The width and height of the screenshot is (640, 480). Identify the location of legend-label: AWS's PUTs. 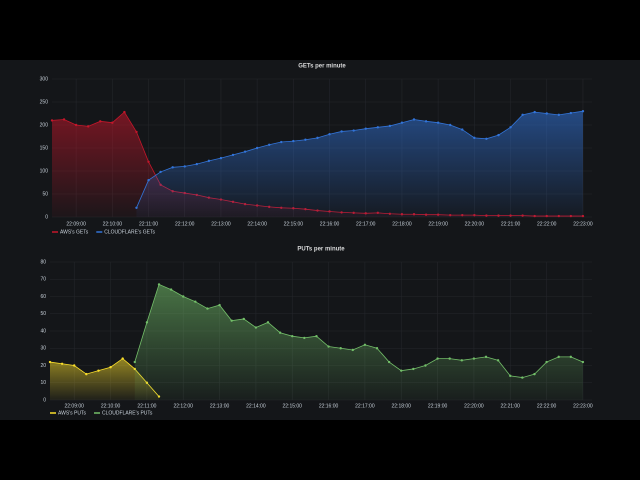
(72, 413).